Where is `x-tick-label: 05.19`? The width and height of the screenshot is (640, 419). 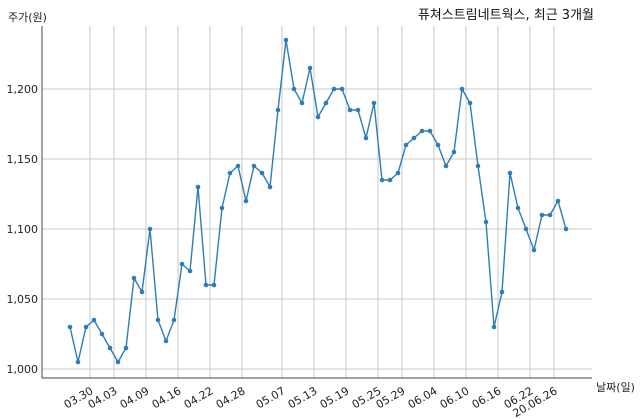 x-tick-label: 05.19 is located at coordinates (335, 397).